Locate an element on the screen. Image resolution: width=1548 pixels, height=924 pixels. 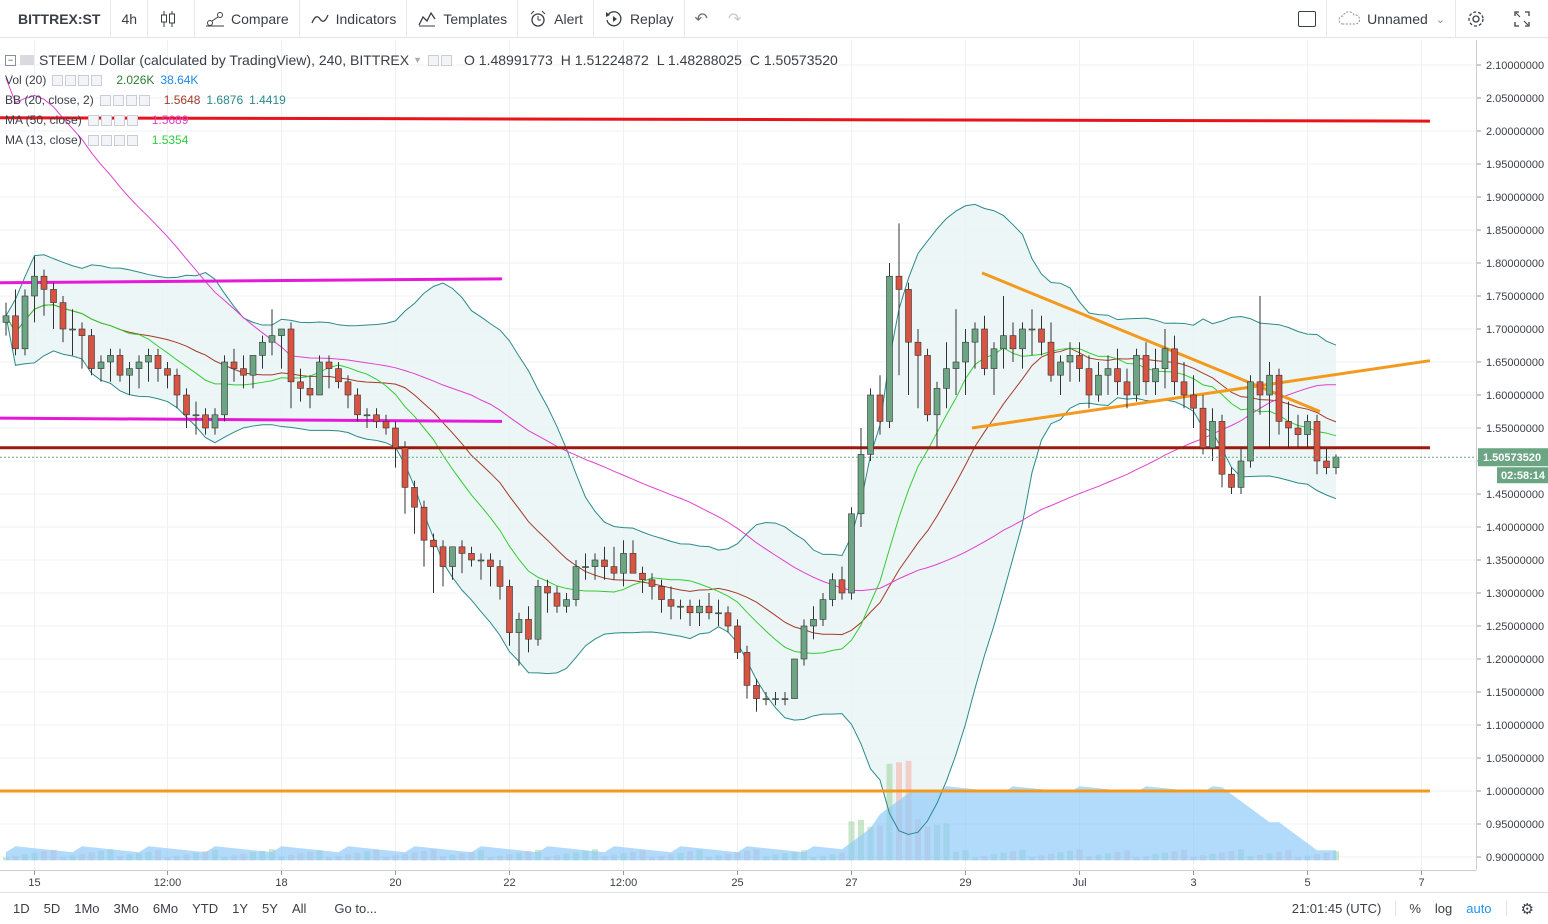
replay-button: Replay is located at coordinates (639, 19).